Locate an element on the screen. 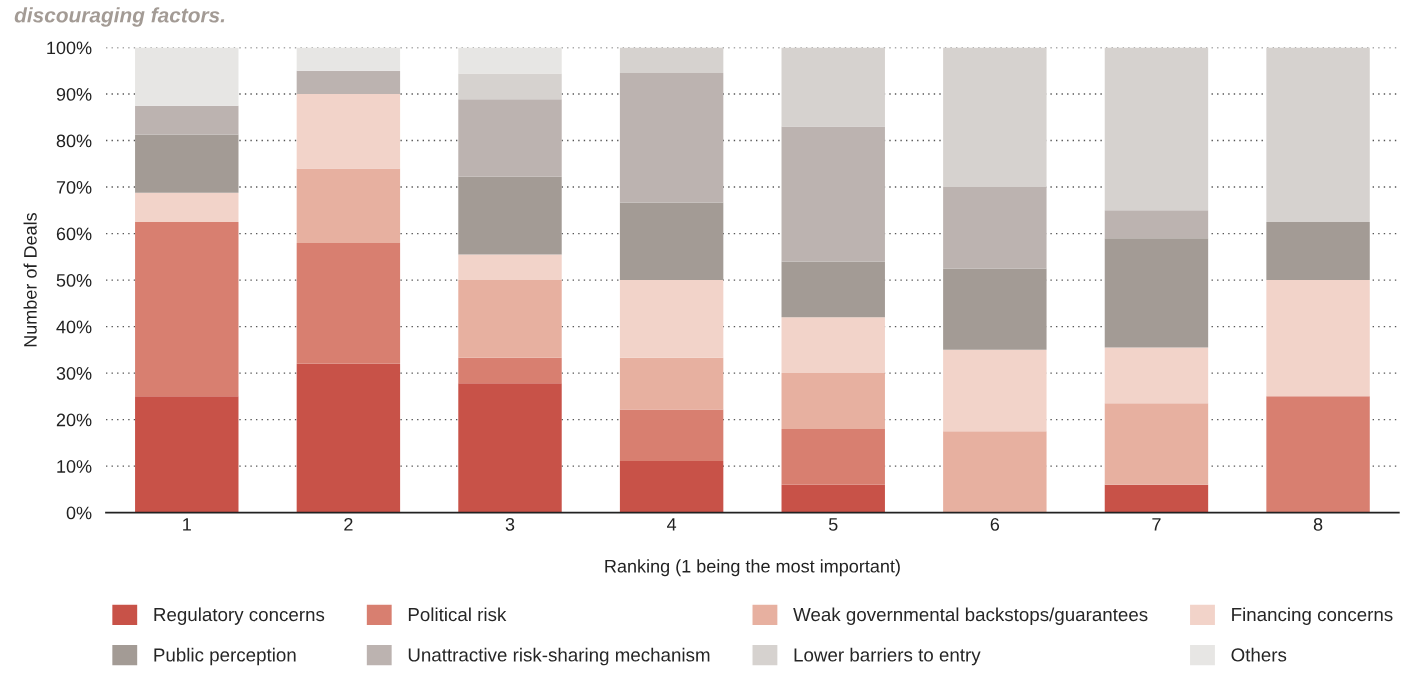  legend-label: Weak governmental backstops/guarantees is located at coordinates (970, 616).